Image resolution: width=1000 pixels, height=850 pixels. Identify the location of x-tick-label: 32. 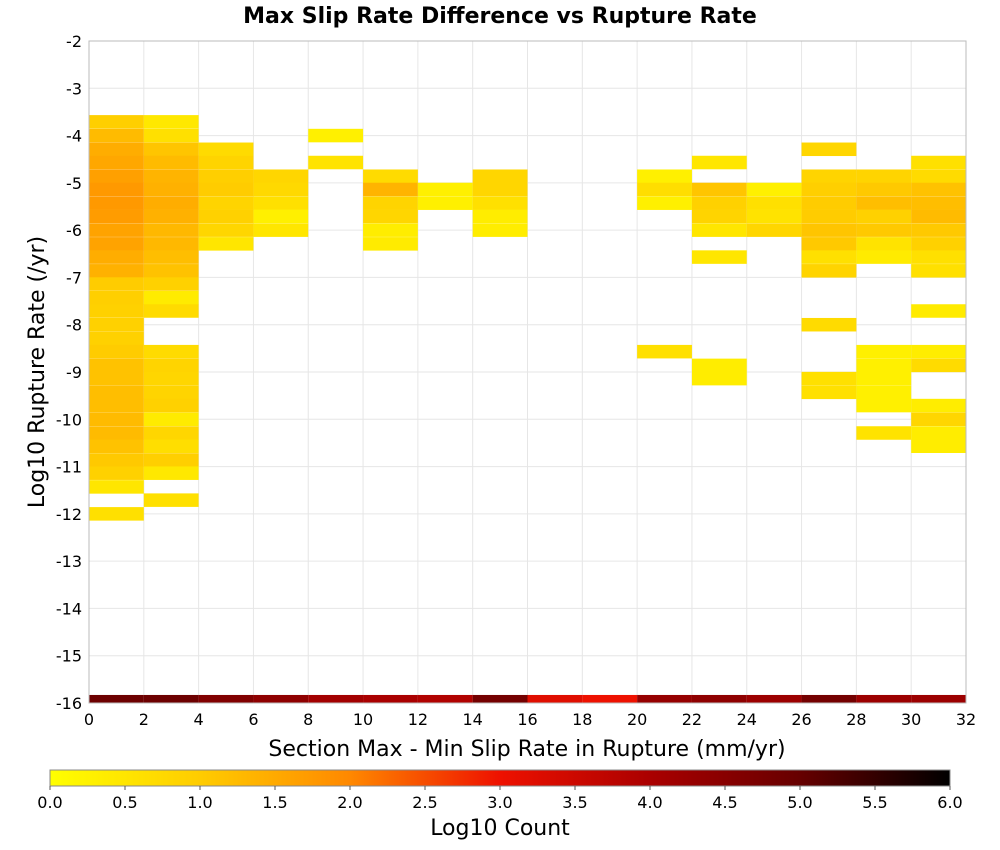
(966, 719).